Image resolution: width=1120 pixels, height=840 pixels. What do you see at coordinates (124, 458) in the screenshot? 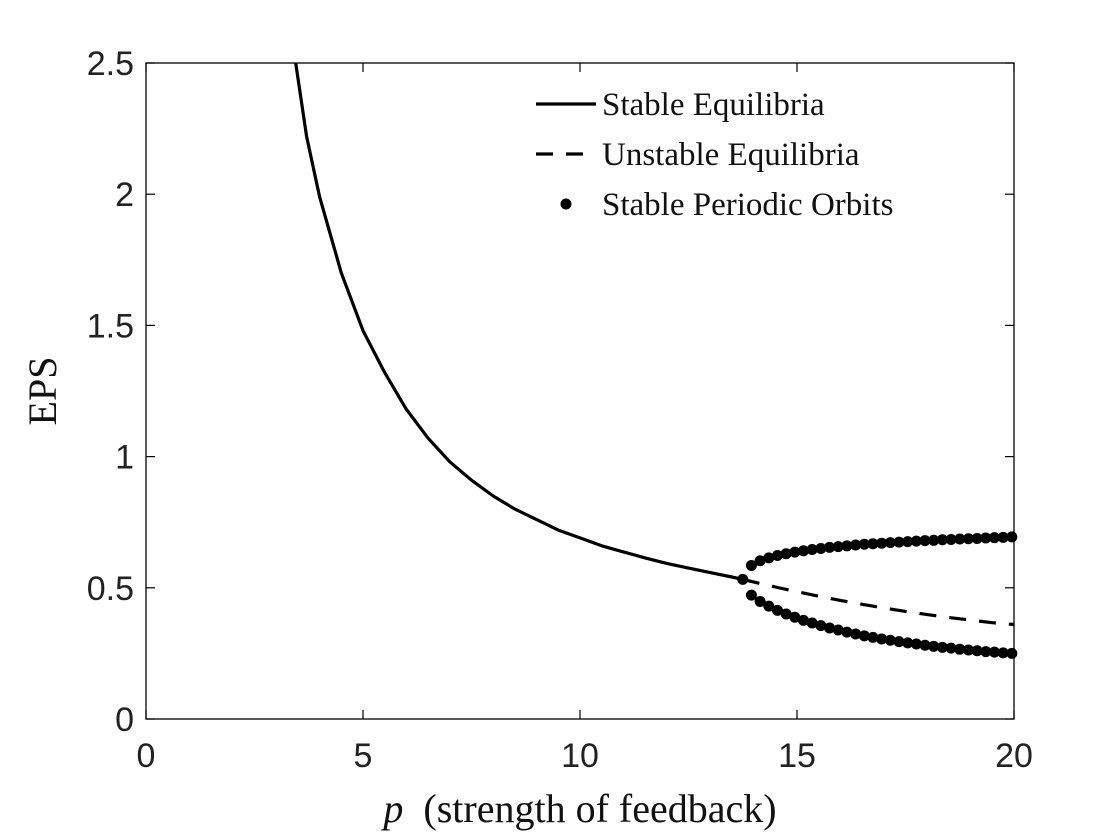
I see `y-tick-label: 1` at bounding box center [124, 458].